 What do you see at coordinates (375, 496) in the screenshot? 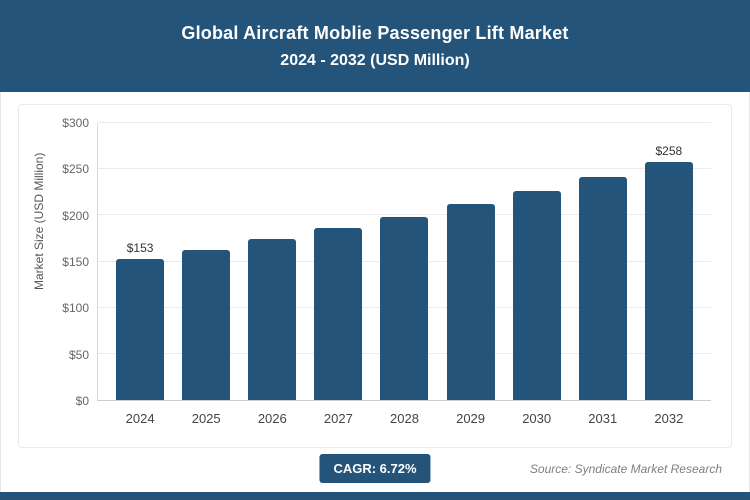
I see `bottom-accent-strip` at bounding box center [375, 496].